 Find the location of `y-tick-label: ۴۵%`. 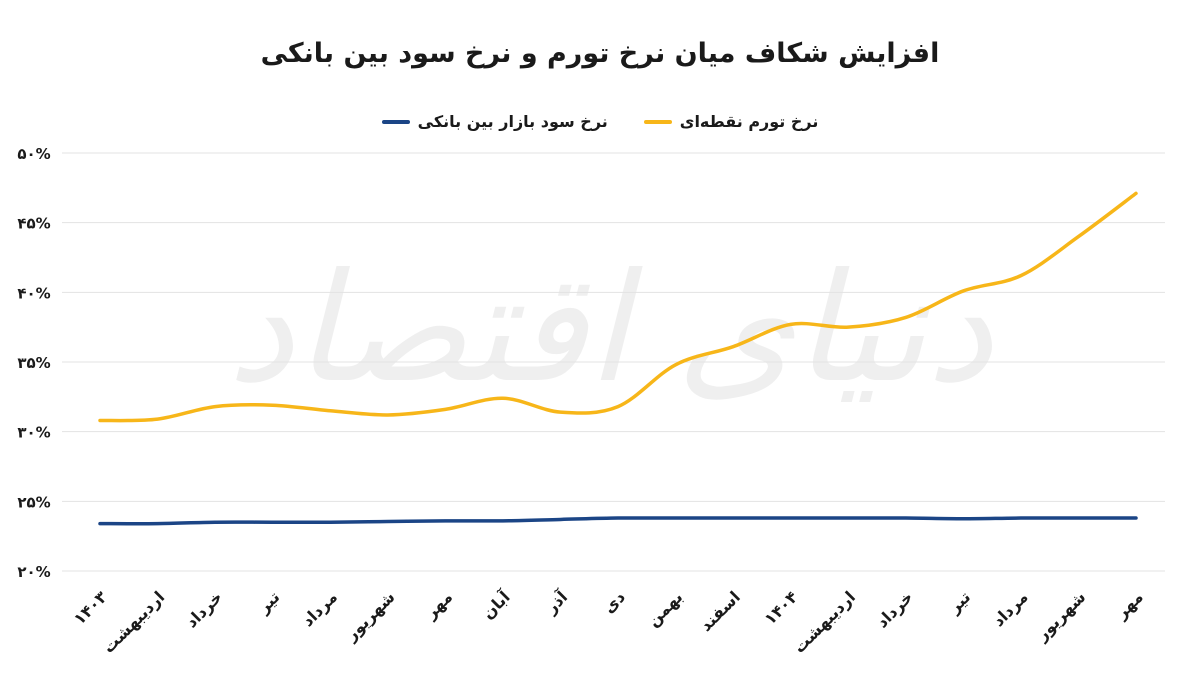

y-tick-label: ۴۵% is located at coordinates (33, 224).